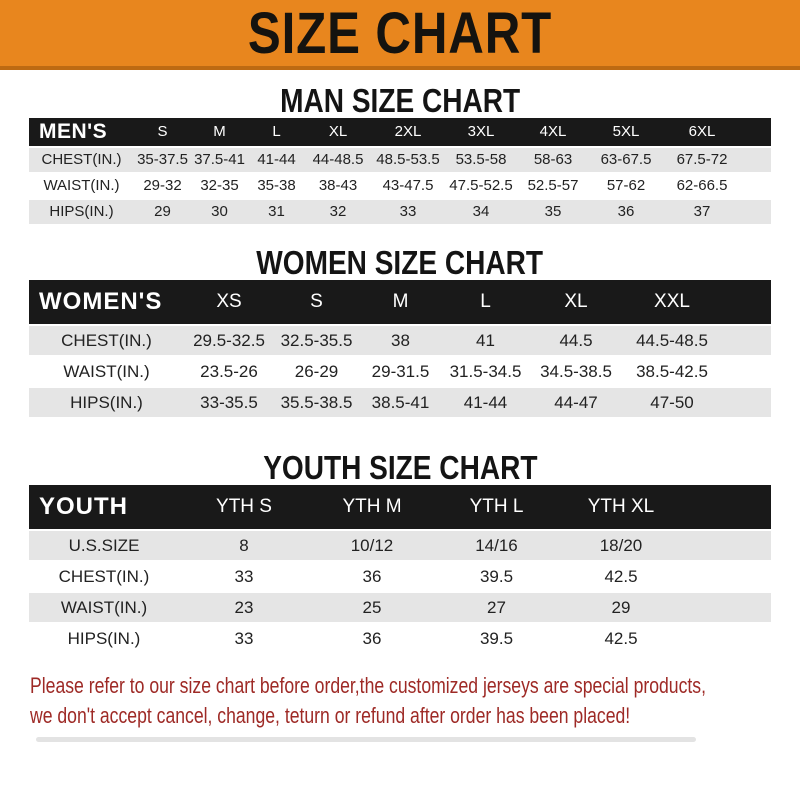 Image resolution: width=800 pixels, height=800 pixels. What do you see at coordinates (553, 161) in the screenshot?
I see `men-cell-value: 58-63` at bounding box center [553, 161].